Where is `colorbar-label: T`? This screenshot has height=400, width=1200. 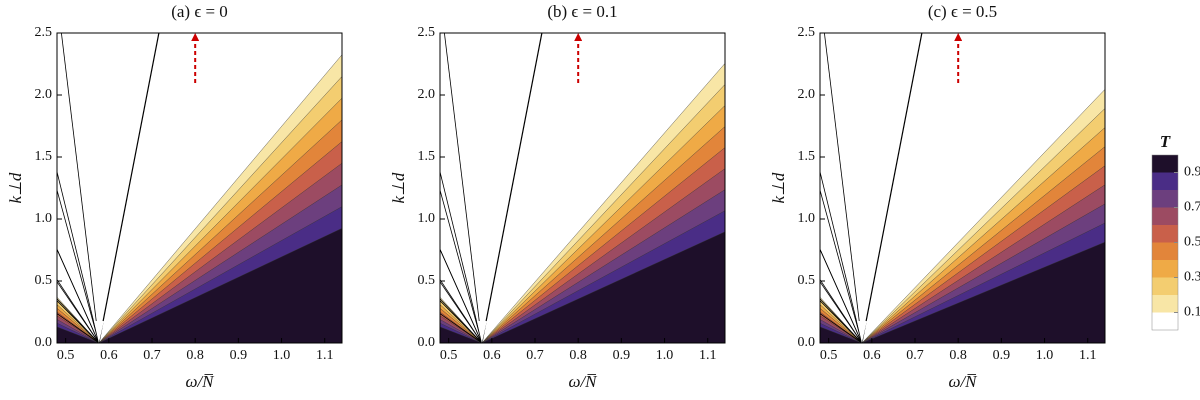
colorbar-label: T is located at coordinates (1165, 141).